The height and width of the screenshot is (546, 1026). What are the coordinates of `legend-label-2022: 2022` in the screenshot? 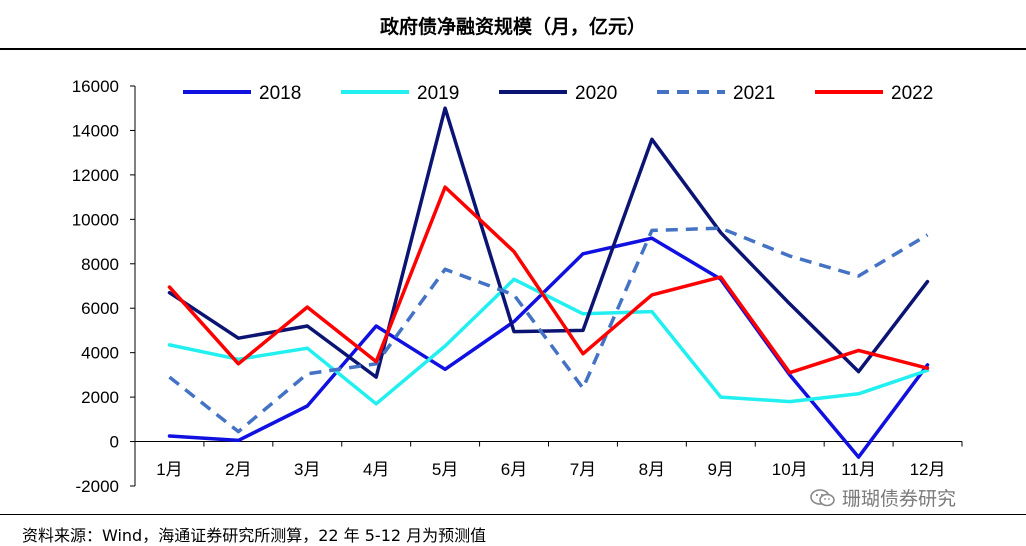 It's located at (912, 93).